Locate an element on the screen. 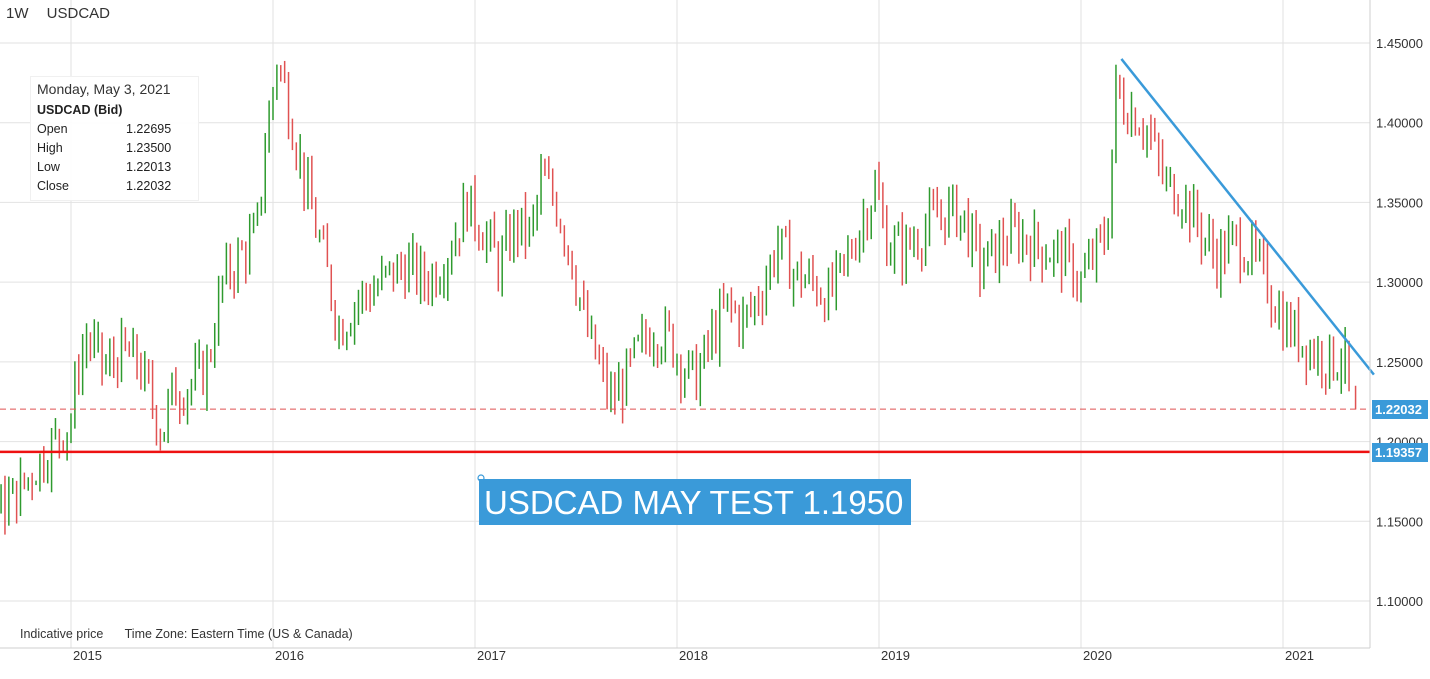 This screenshot has height=679, width=1430. info-label: High is located at coordinates (50, 148).